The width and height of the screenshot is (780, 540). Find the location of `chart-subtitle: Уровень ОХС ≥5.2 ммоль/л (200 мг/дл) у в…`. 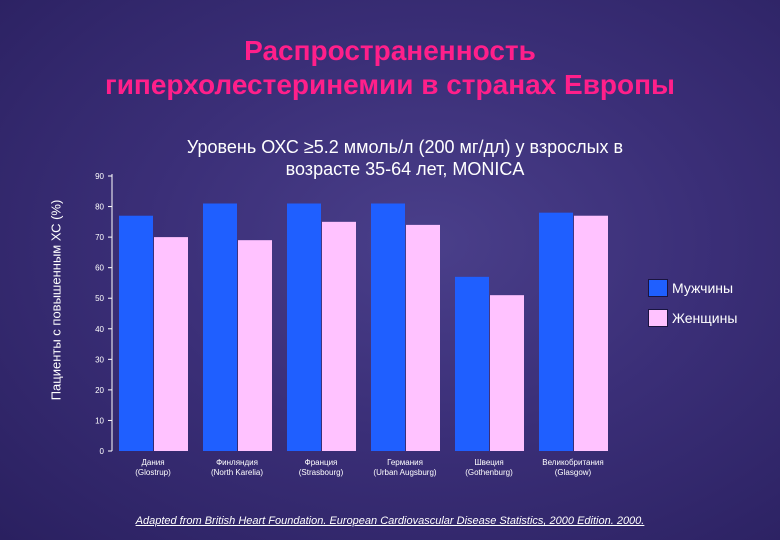

chart-subtitle: Уровень ОХС ≥5.2 ммоль/л (200 мг/дл) у в… is located at coordinates (405, 158).